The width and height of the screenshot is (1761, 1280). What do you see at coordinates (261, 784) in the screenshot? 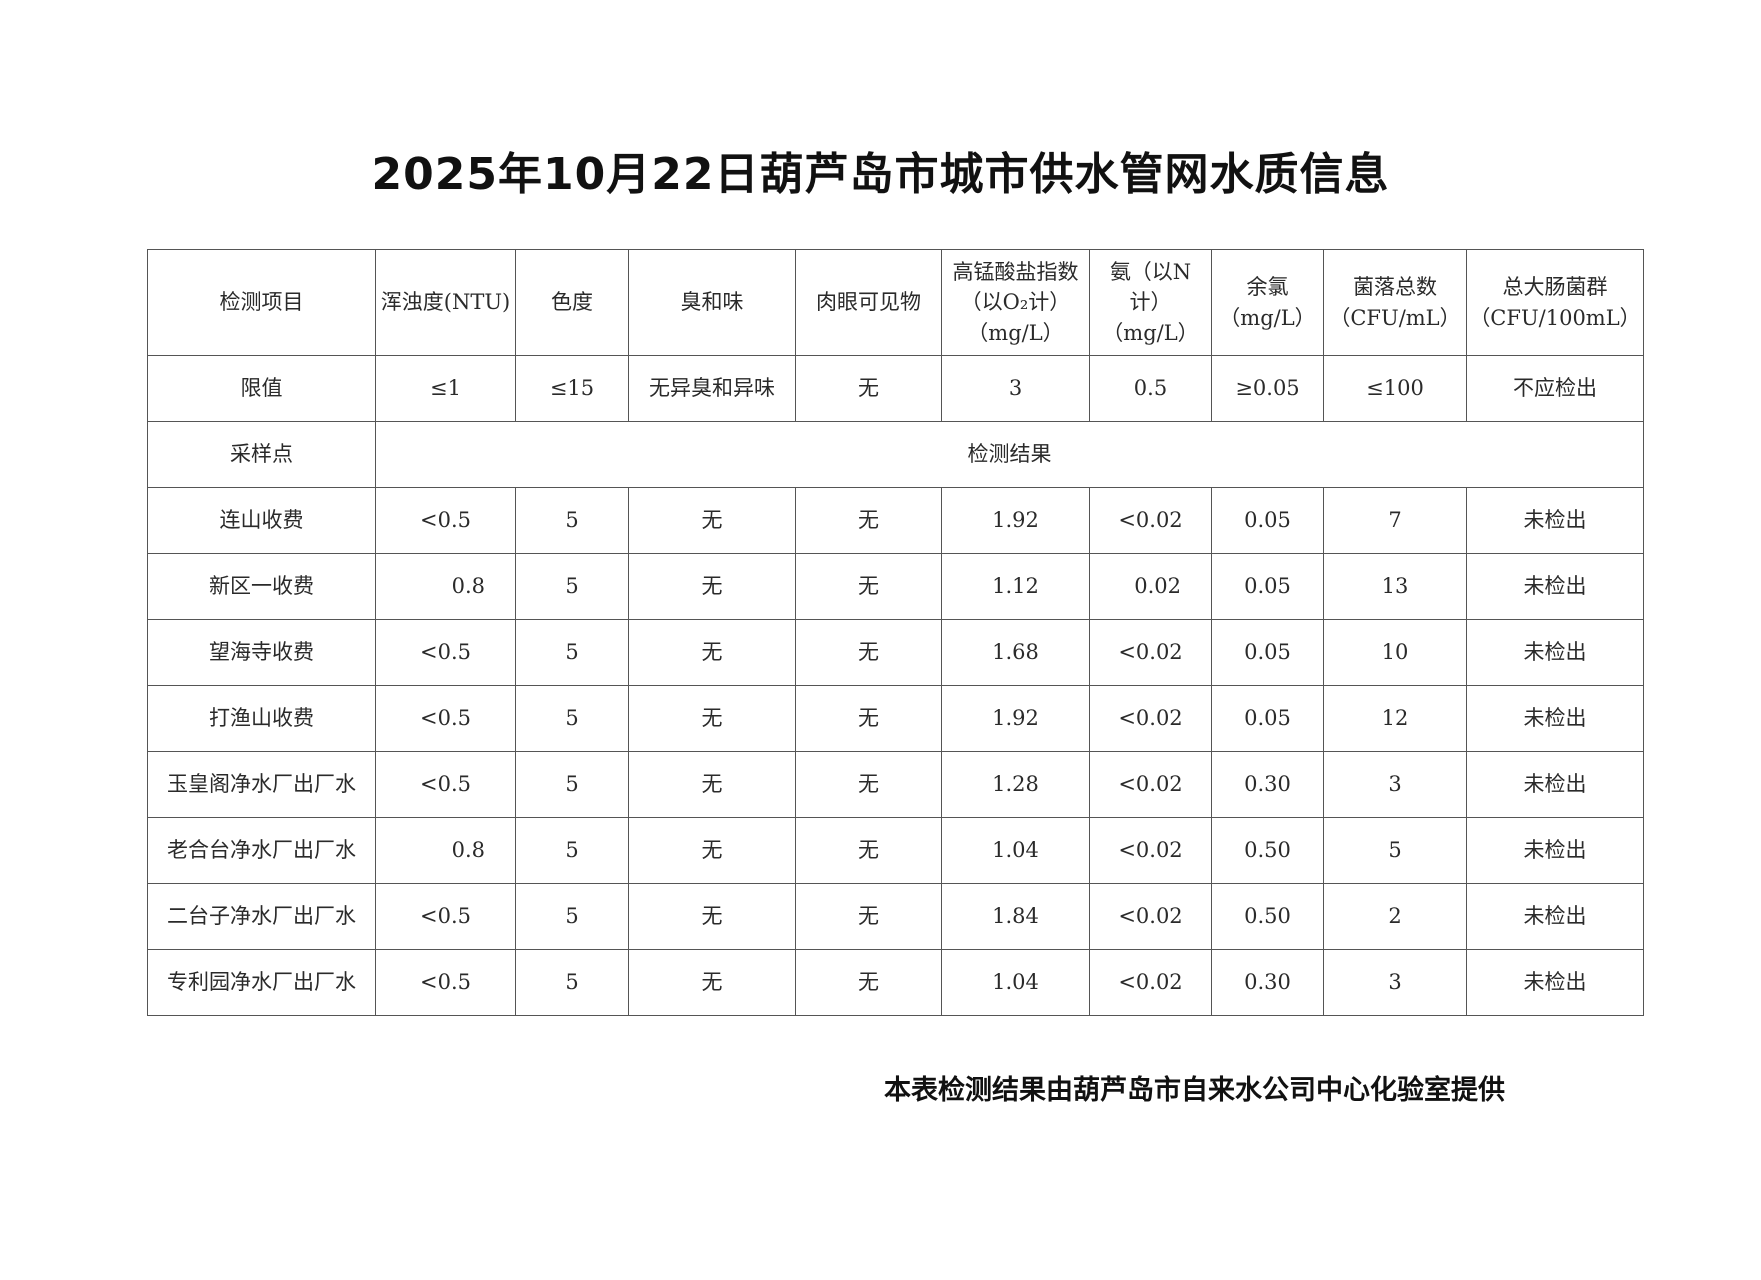
I see `site-name: 玉皇阁净水厂出厂水` at bounding box center [261, 784].